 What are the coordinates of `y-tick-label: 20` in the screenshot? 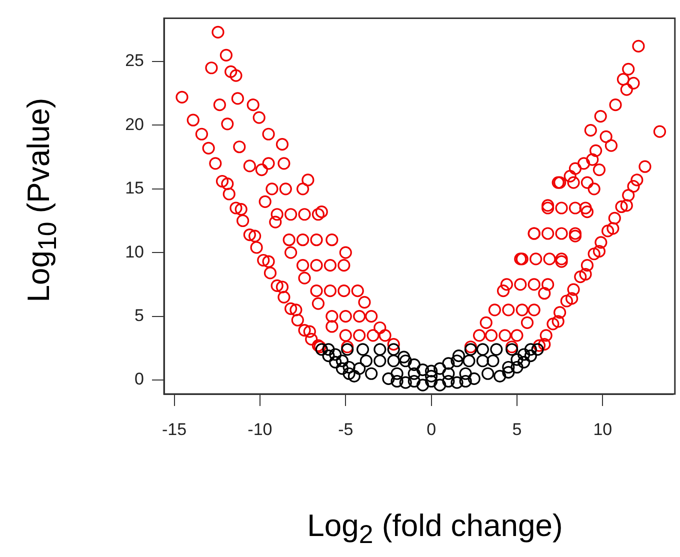 It's located at (134, 124).